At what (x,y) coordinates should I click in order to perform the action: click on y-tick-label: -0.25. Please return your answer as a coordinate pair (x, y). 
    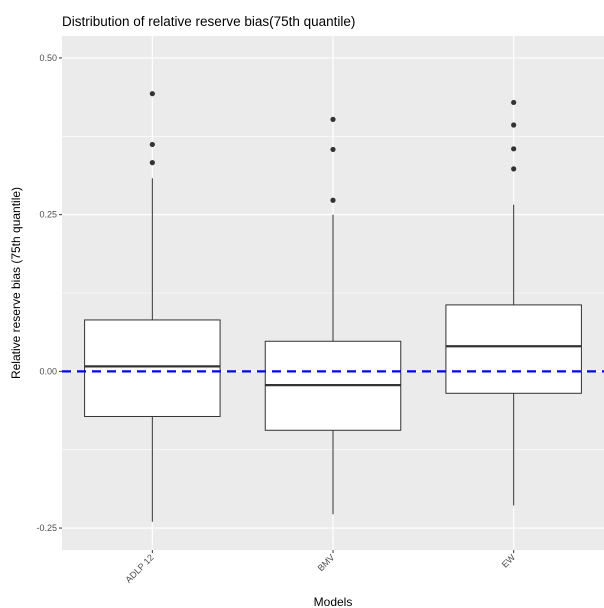
    Looking at the image, I should click on (46, 528).